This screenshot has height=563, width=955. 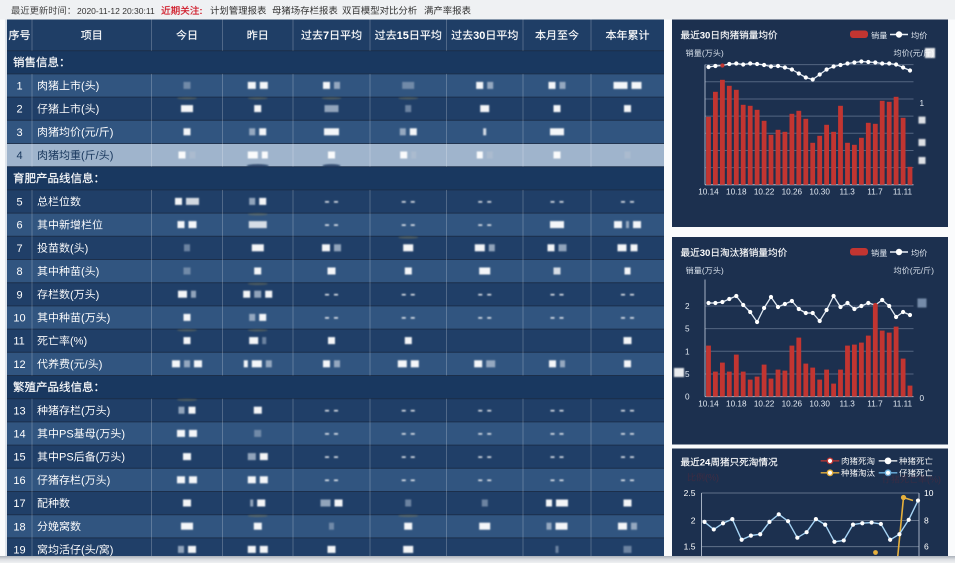 What do you see at coordinates (19, 527) in the screenshot?
I see `svg-text: 18` at bounding box center [19, 527].